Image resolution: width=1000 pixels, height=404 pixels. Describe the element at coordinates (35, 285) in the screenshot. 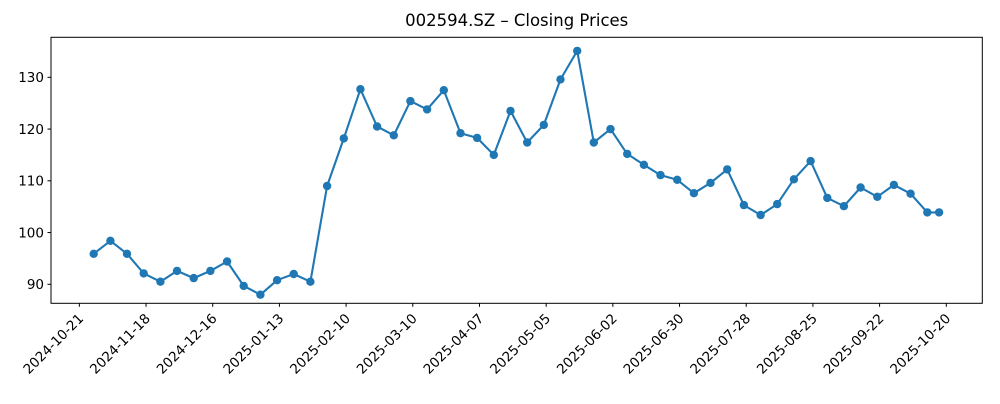

I see `y-tick-label: 90` at that location.